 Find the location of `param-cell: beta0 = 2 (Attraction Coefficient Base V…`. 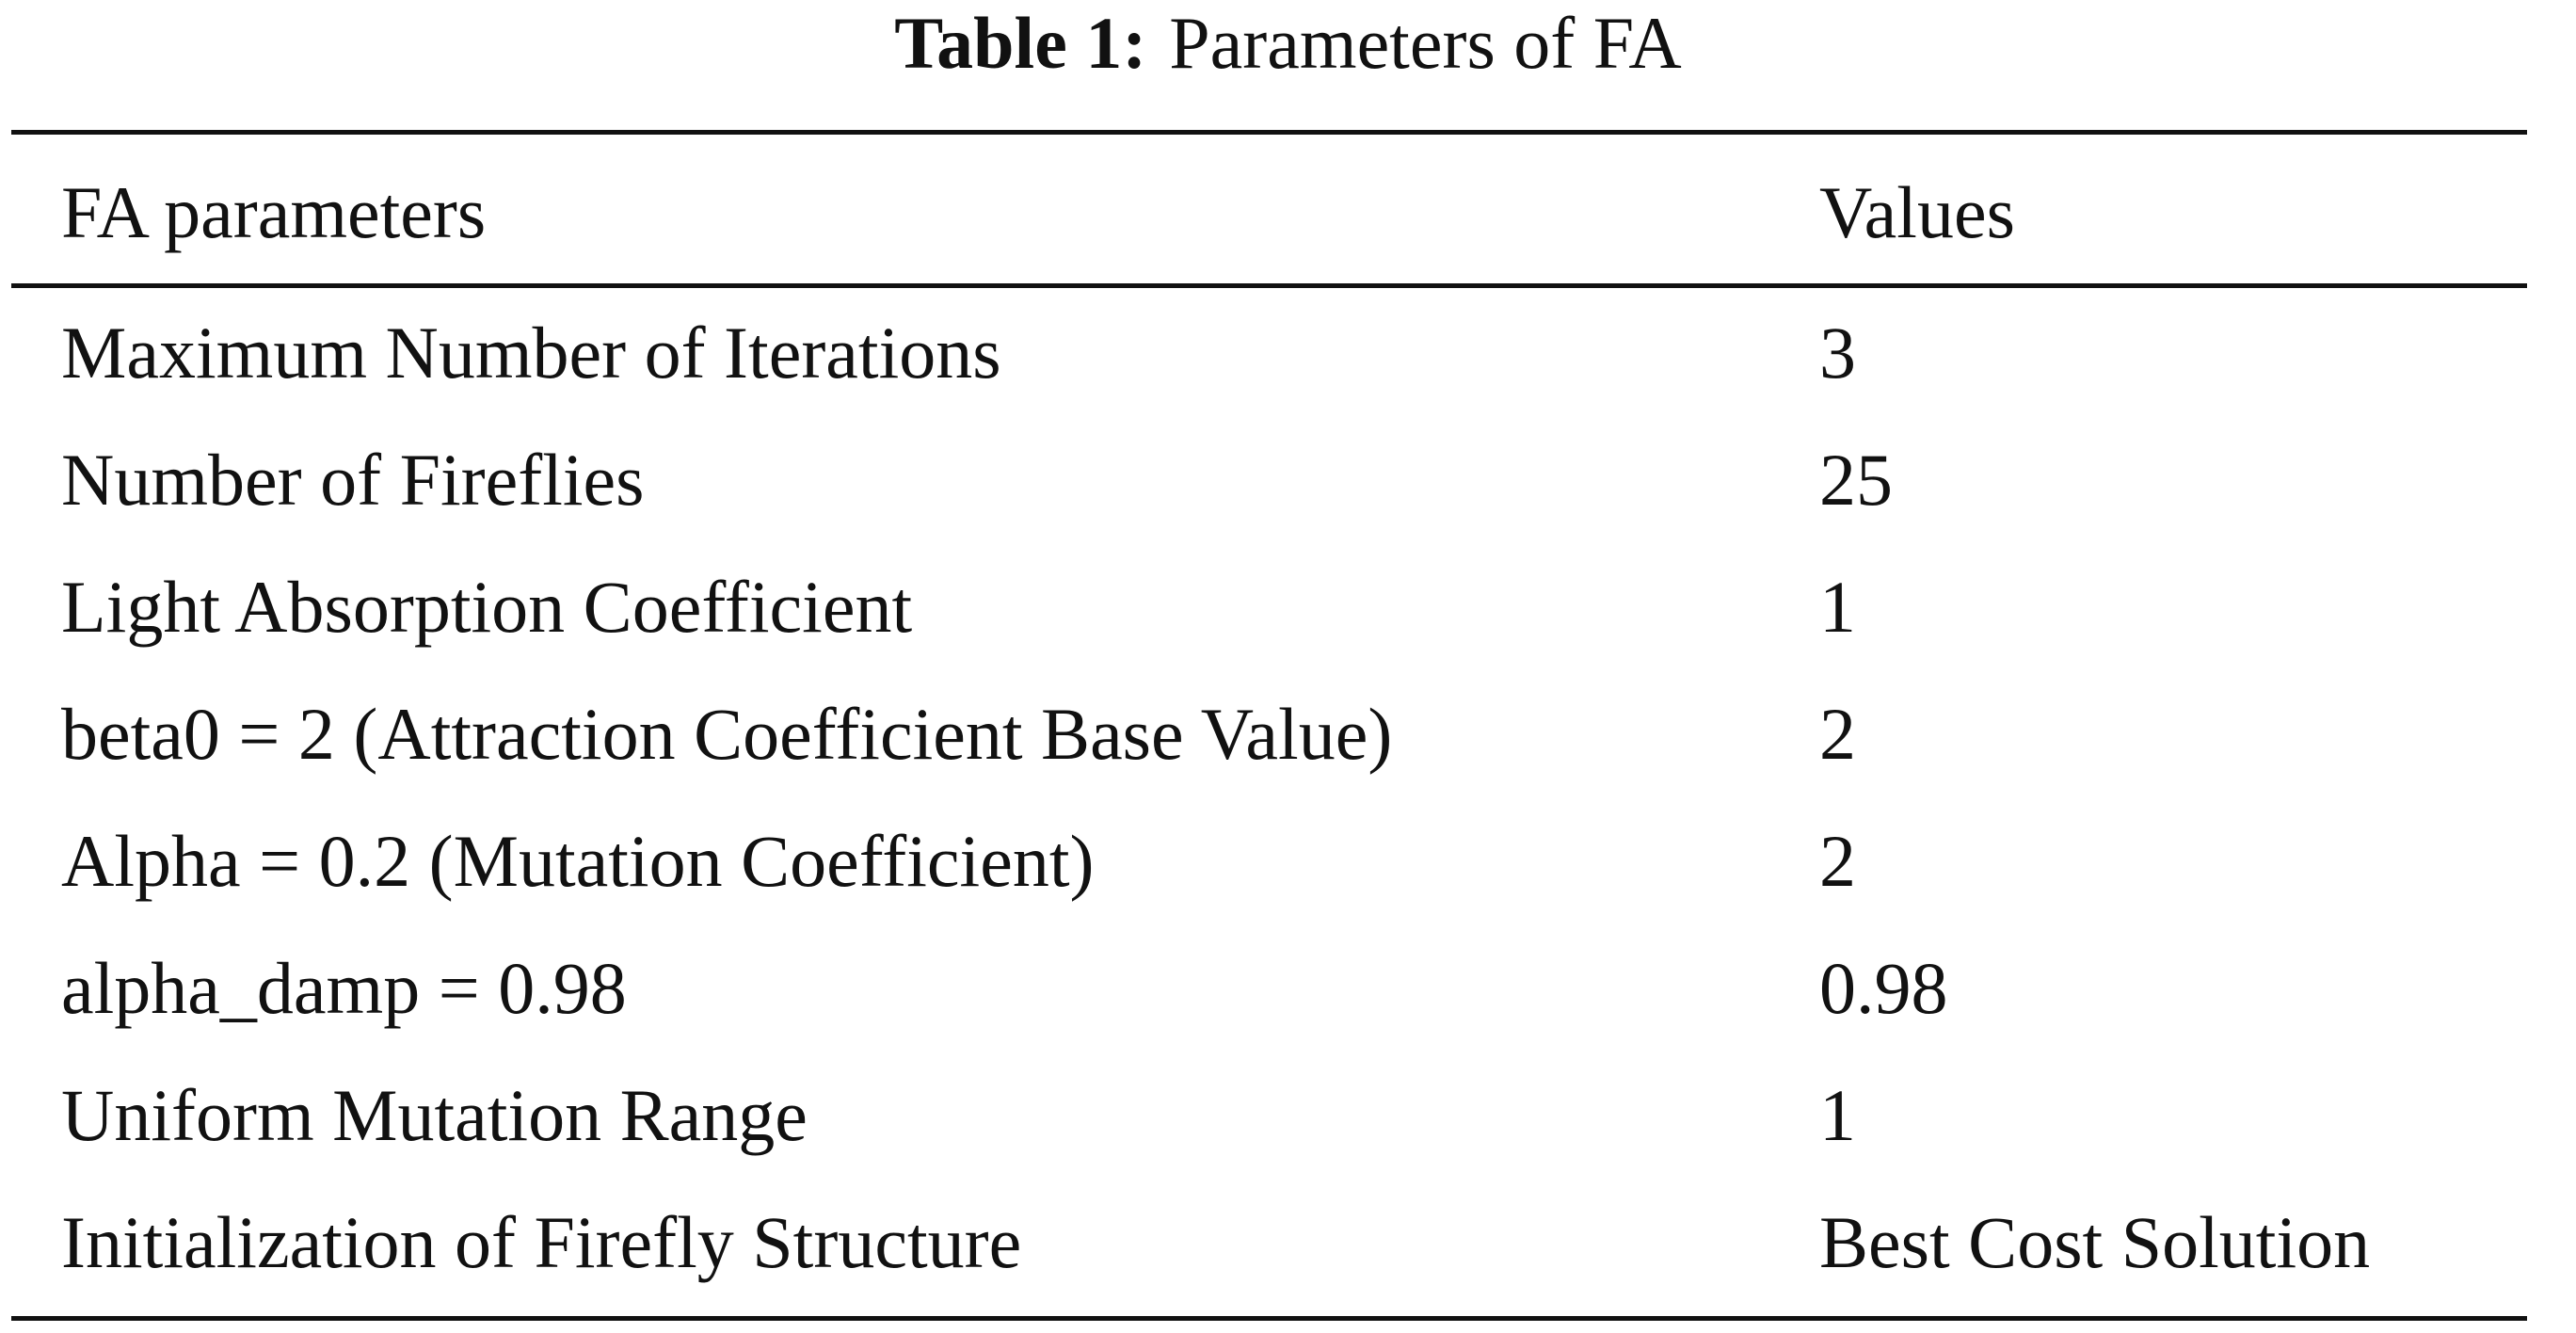

param-cell: beta0 = 2 (Attraction Coefficient Base V… is located at coordinates (727, 734).